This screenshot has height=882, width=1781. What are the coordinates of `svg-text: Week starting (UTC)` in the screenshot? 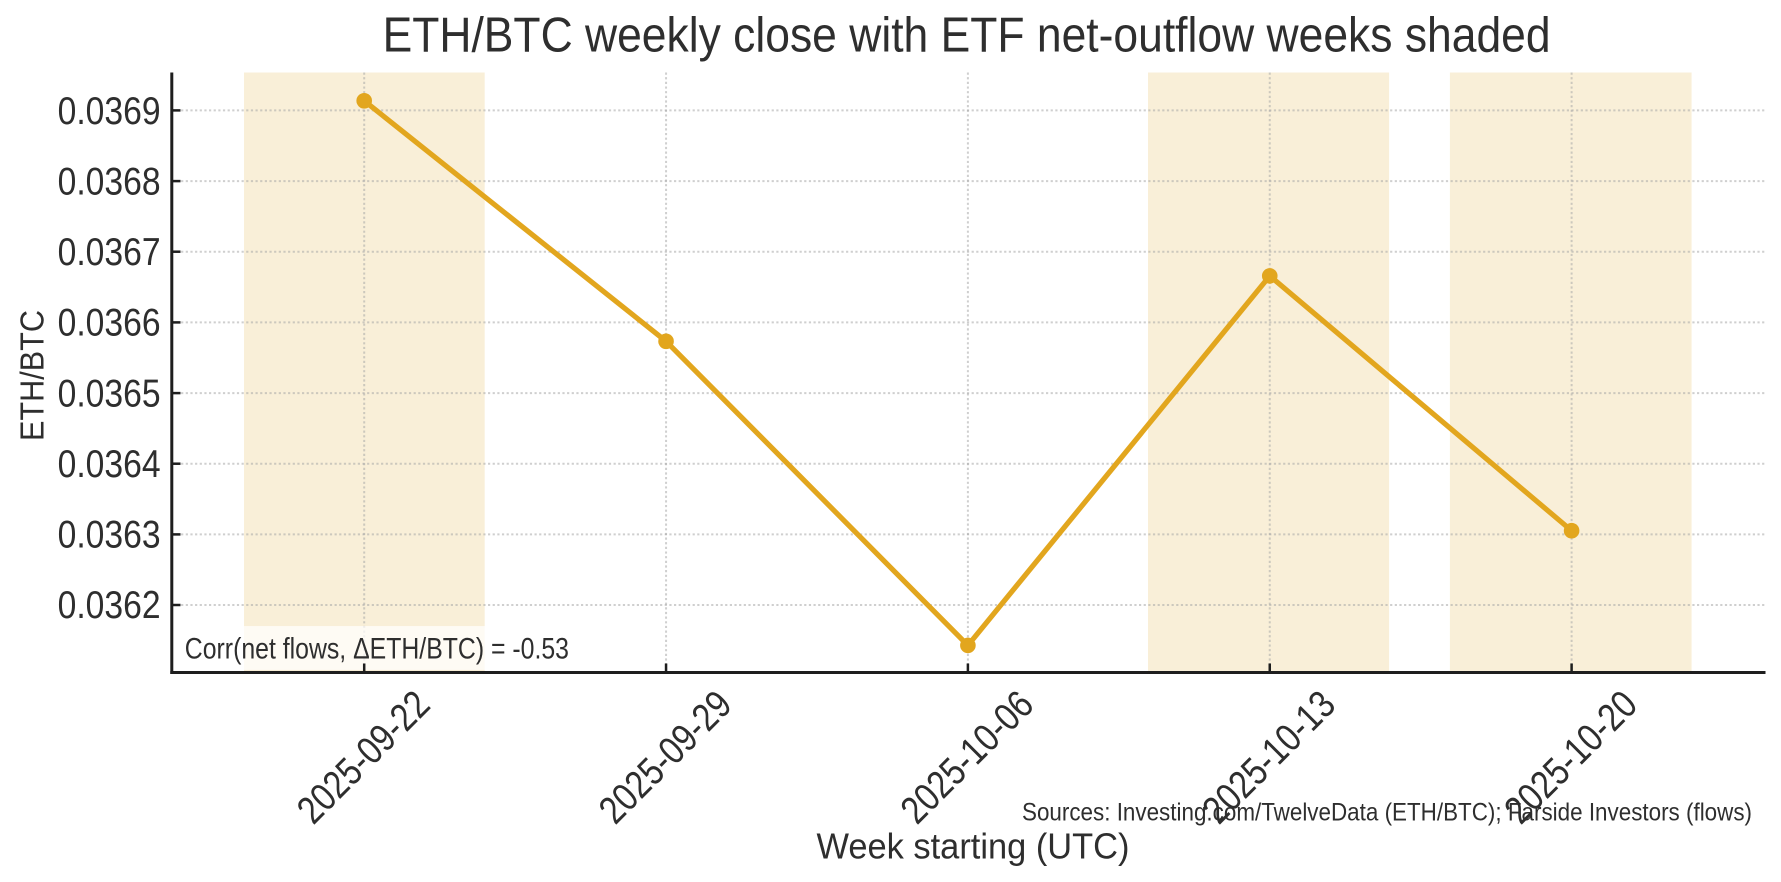 It's located at (973, 846).